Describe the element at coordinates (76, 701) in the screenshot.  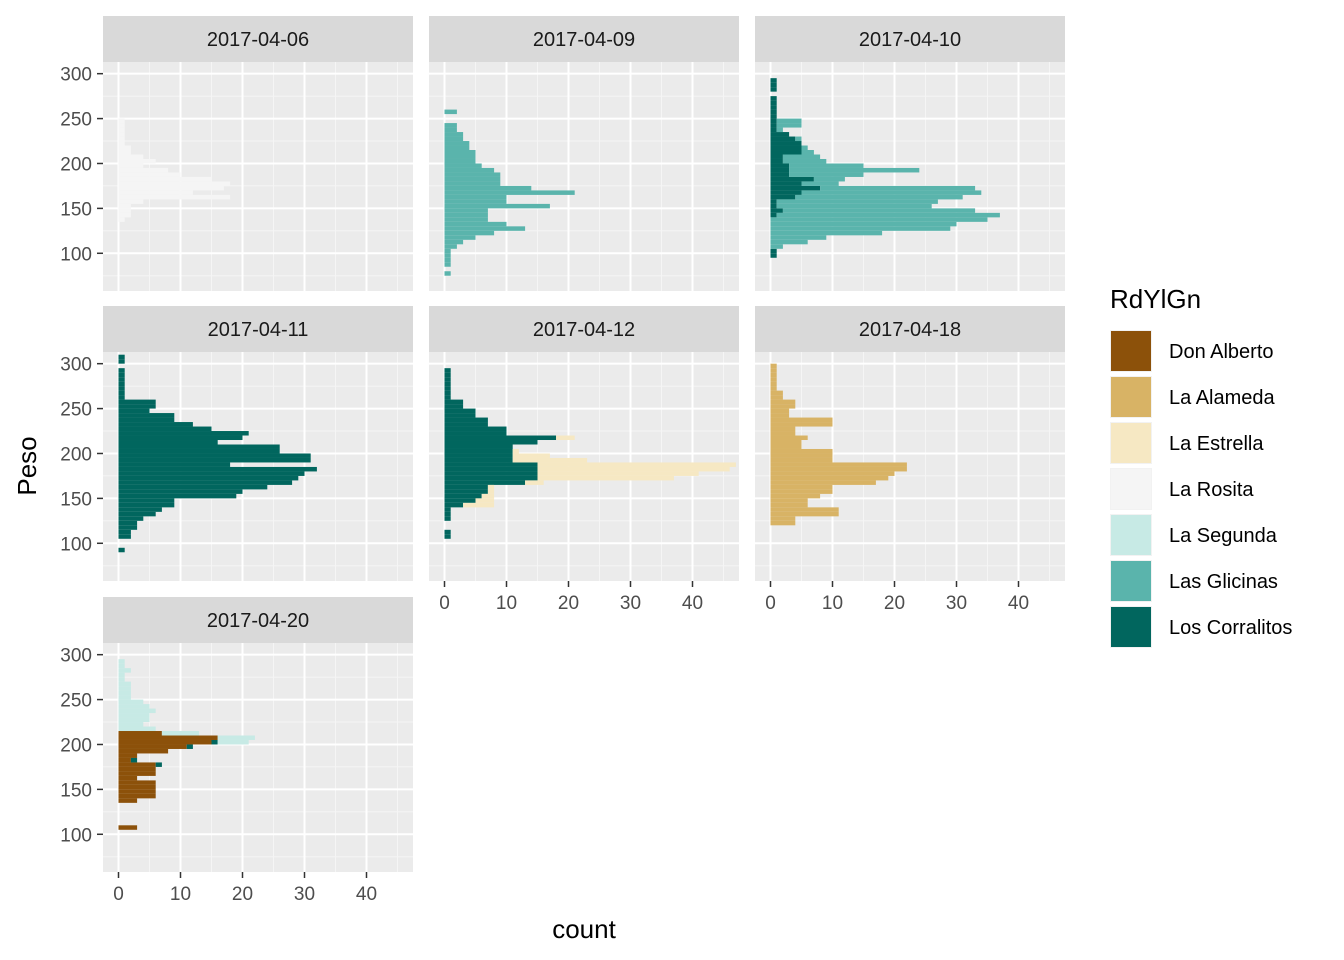
I see `y-tick-label: 250` at that location.